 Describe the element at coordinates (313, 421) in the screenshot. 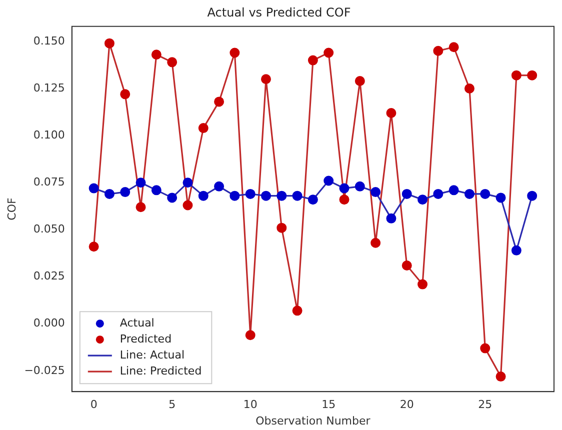

I see `x-axis-title: Observation Number` at that location.